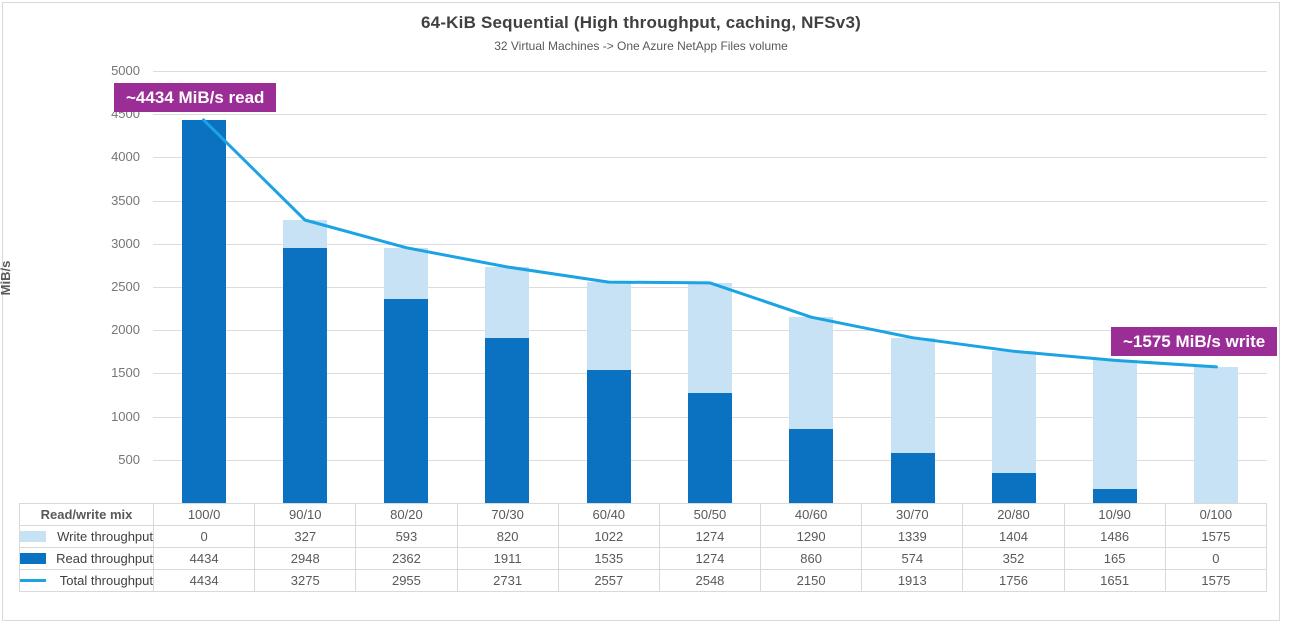 This screenshot has width=1299, height=626. I want to click on y-tick-label-5000: 5000, so click(125, 70).